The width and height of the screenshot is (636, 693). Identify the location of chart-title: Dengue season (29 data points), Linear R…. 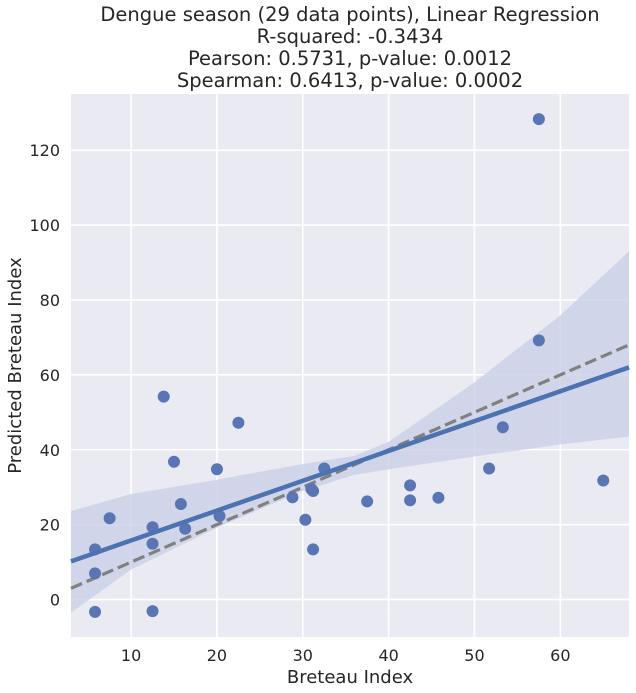
(318, 48).